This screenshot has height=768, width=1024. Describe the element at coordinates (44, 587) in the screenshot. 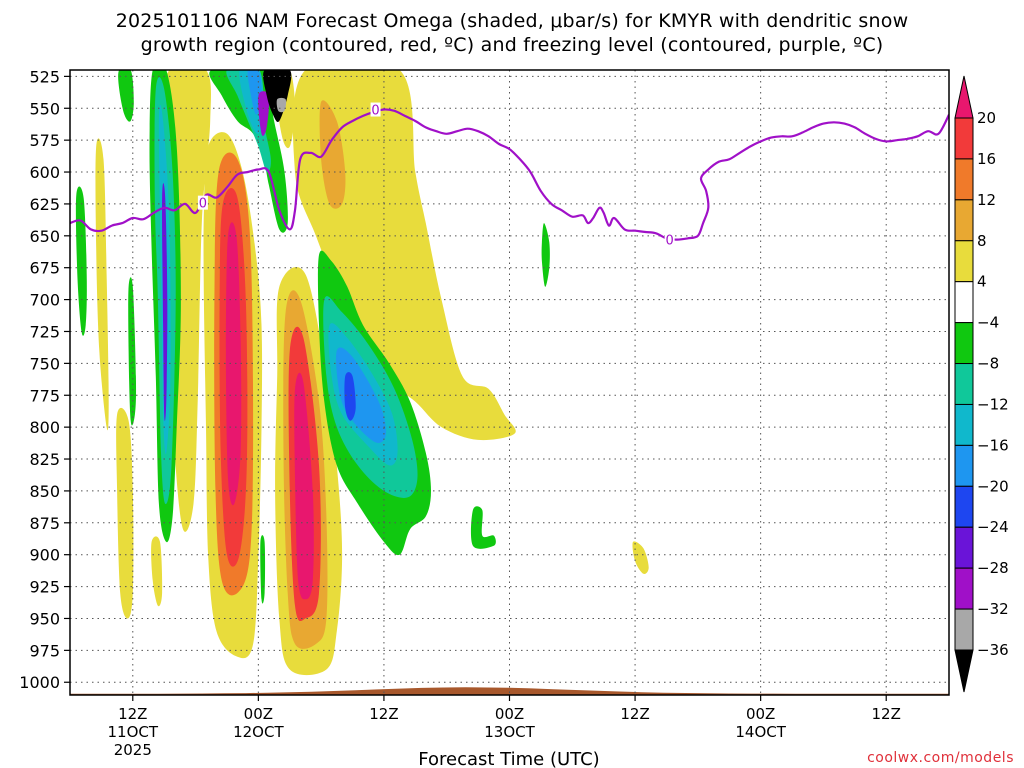

I see `y-tick-label: 925` at that location.